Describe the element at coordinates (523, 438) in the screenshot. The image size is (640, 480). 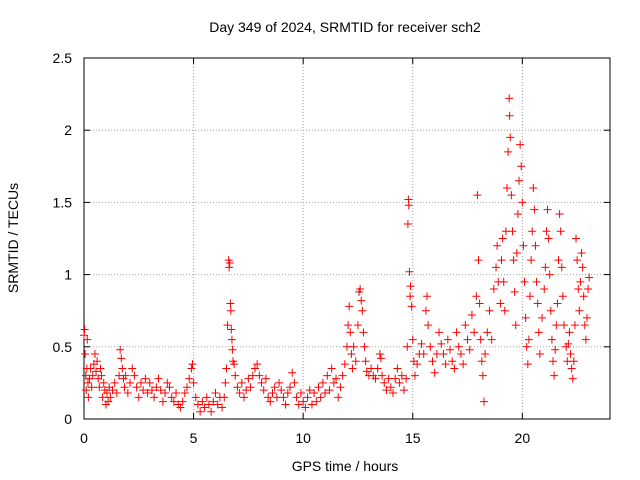
I see `x-tick-label: 20` at that location.